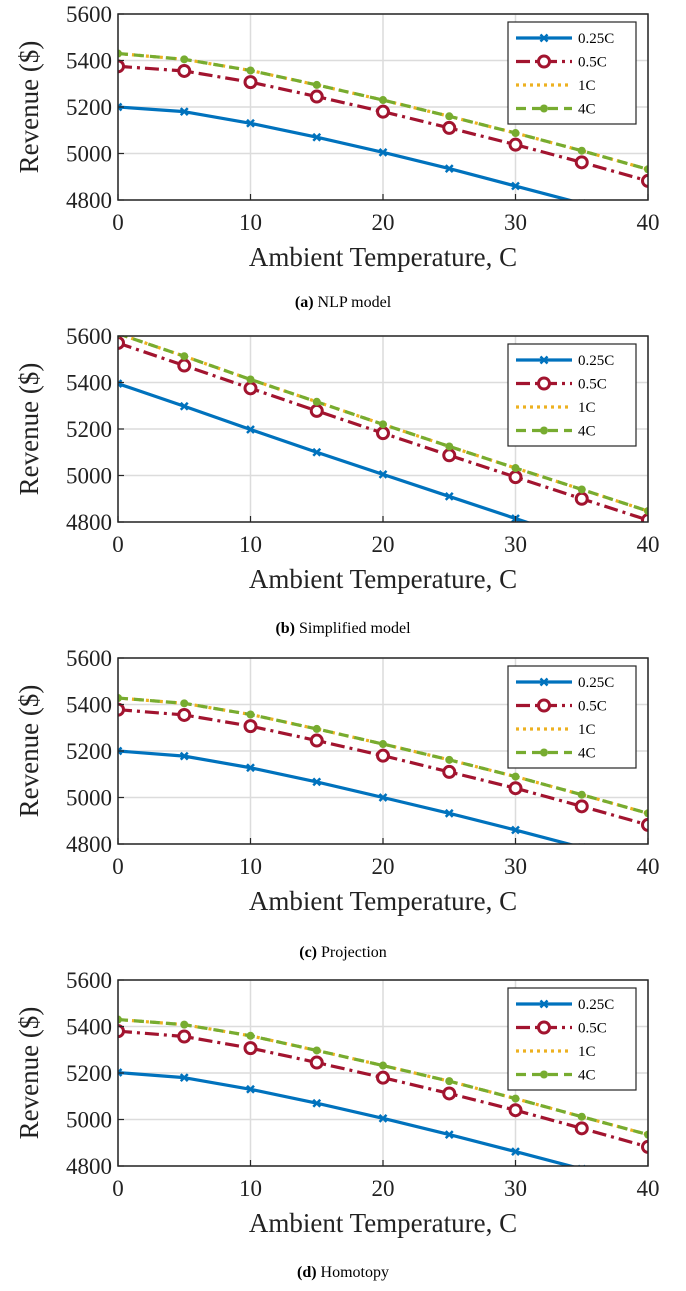 The width and height of the screenshot is (686, 1291). What do you see at coordinates (308, 952) in the screenshot?
I see `caption-tag: (c)` at bounding box center [308, 952].